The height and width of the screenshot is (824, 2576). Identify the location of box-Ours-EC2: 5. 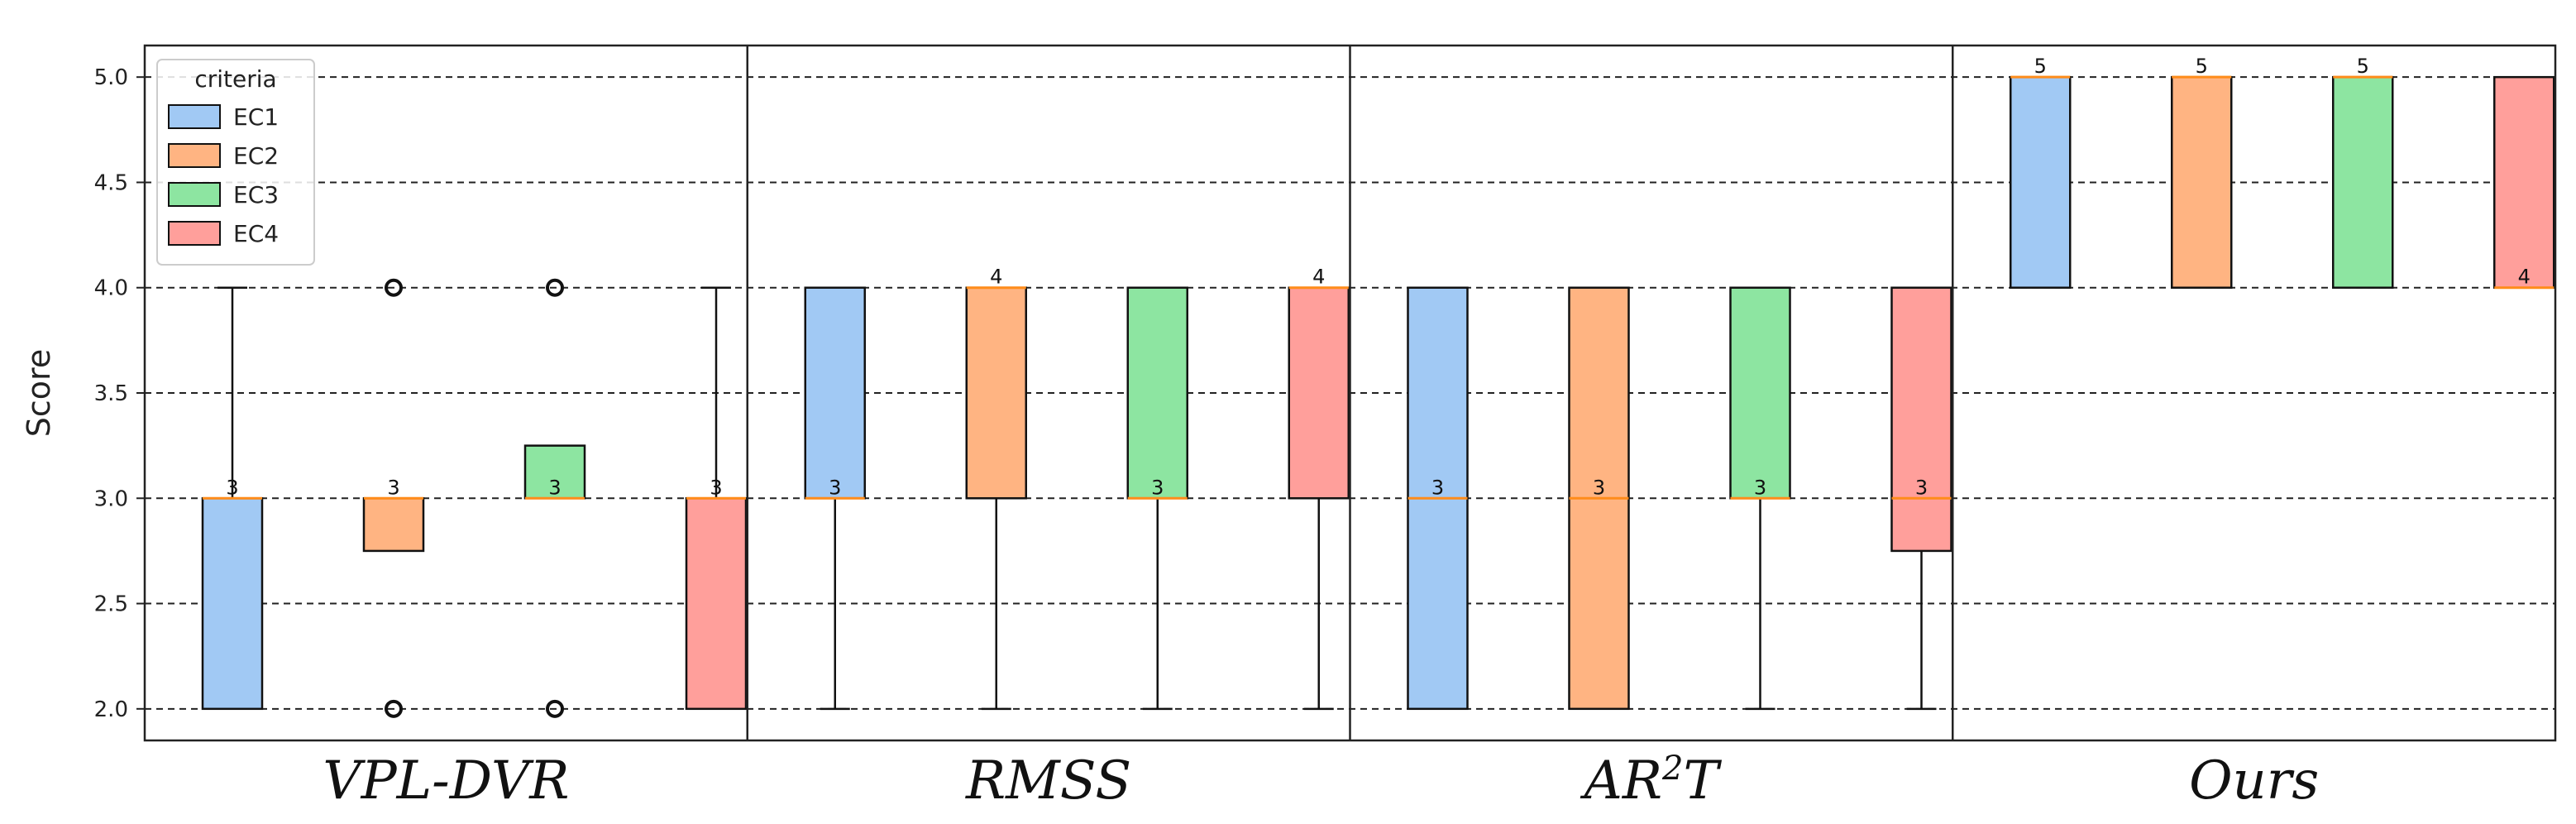
(2202, 172).